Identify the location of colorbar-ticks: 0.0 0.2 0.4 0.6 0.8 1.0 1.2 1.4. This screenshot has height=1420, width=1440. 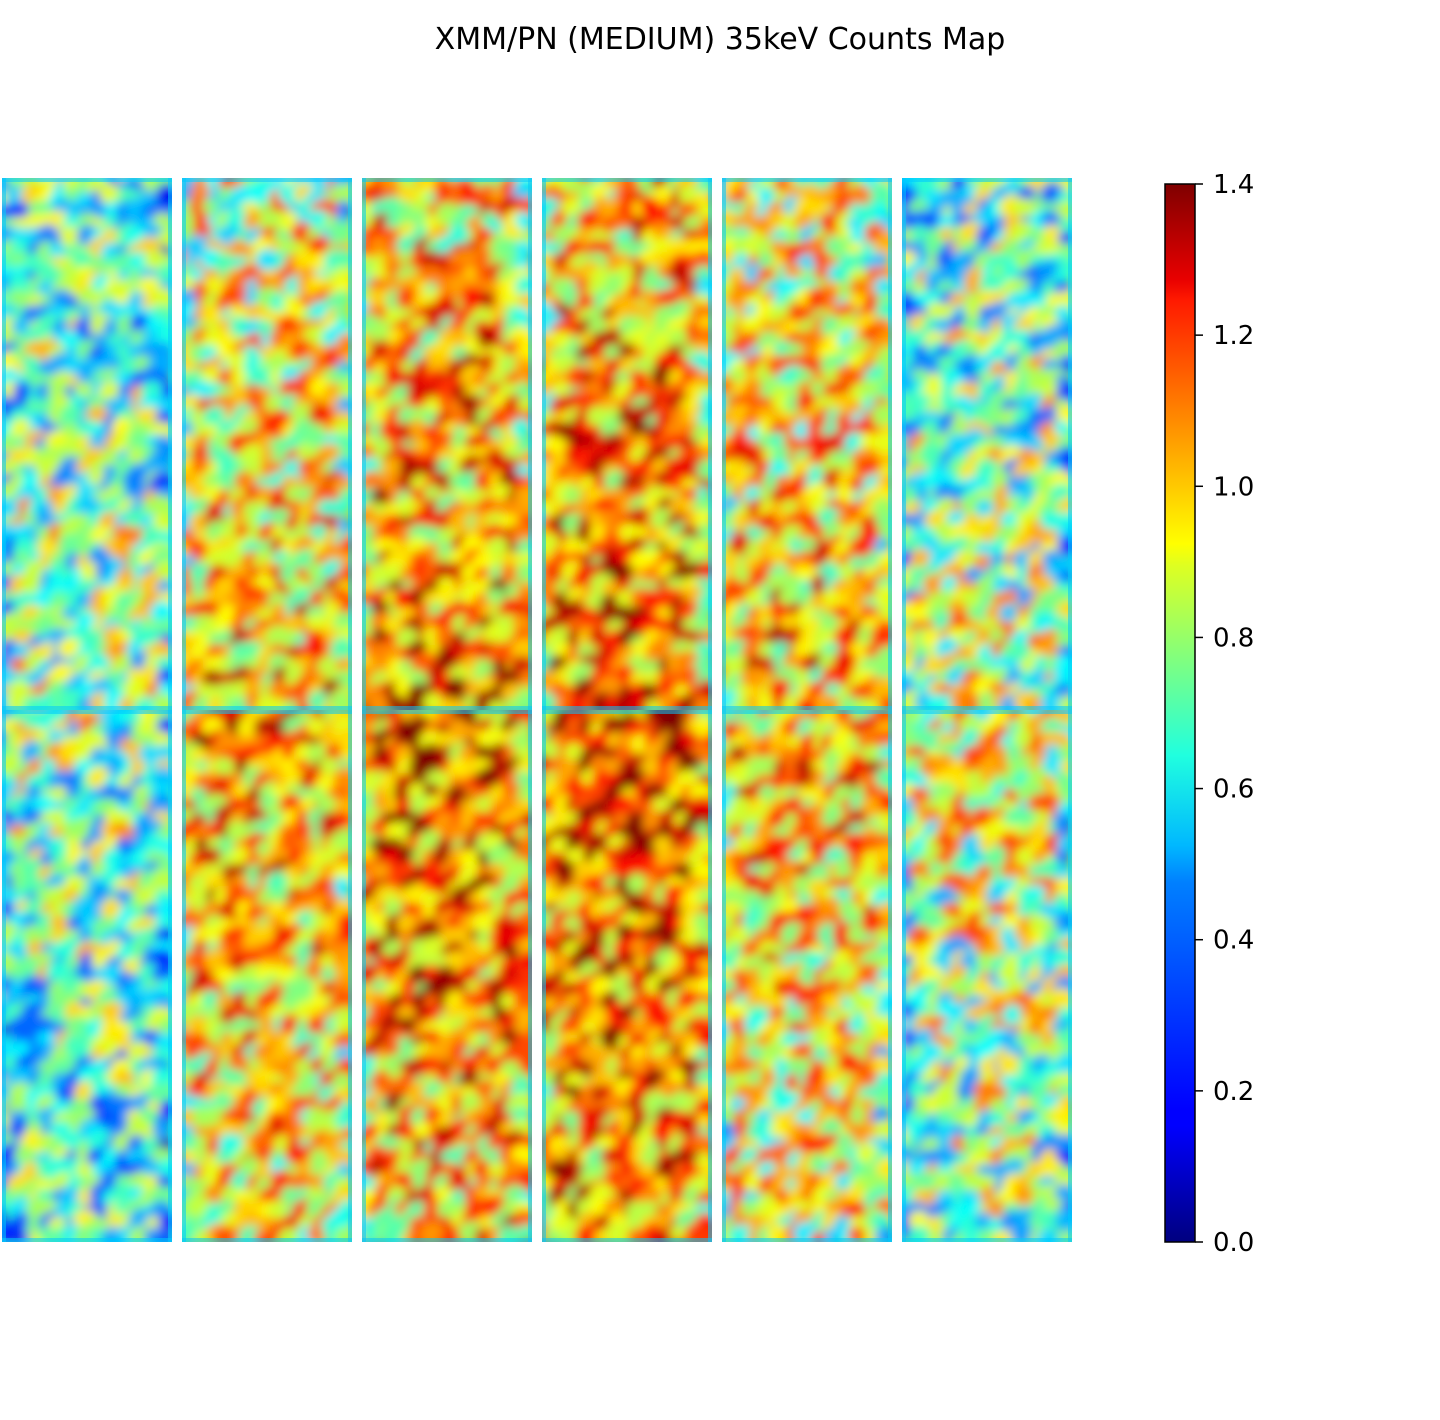
(1224, 714).